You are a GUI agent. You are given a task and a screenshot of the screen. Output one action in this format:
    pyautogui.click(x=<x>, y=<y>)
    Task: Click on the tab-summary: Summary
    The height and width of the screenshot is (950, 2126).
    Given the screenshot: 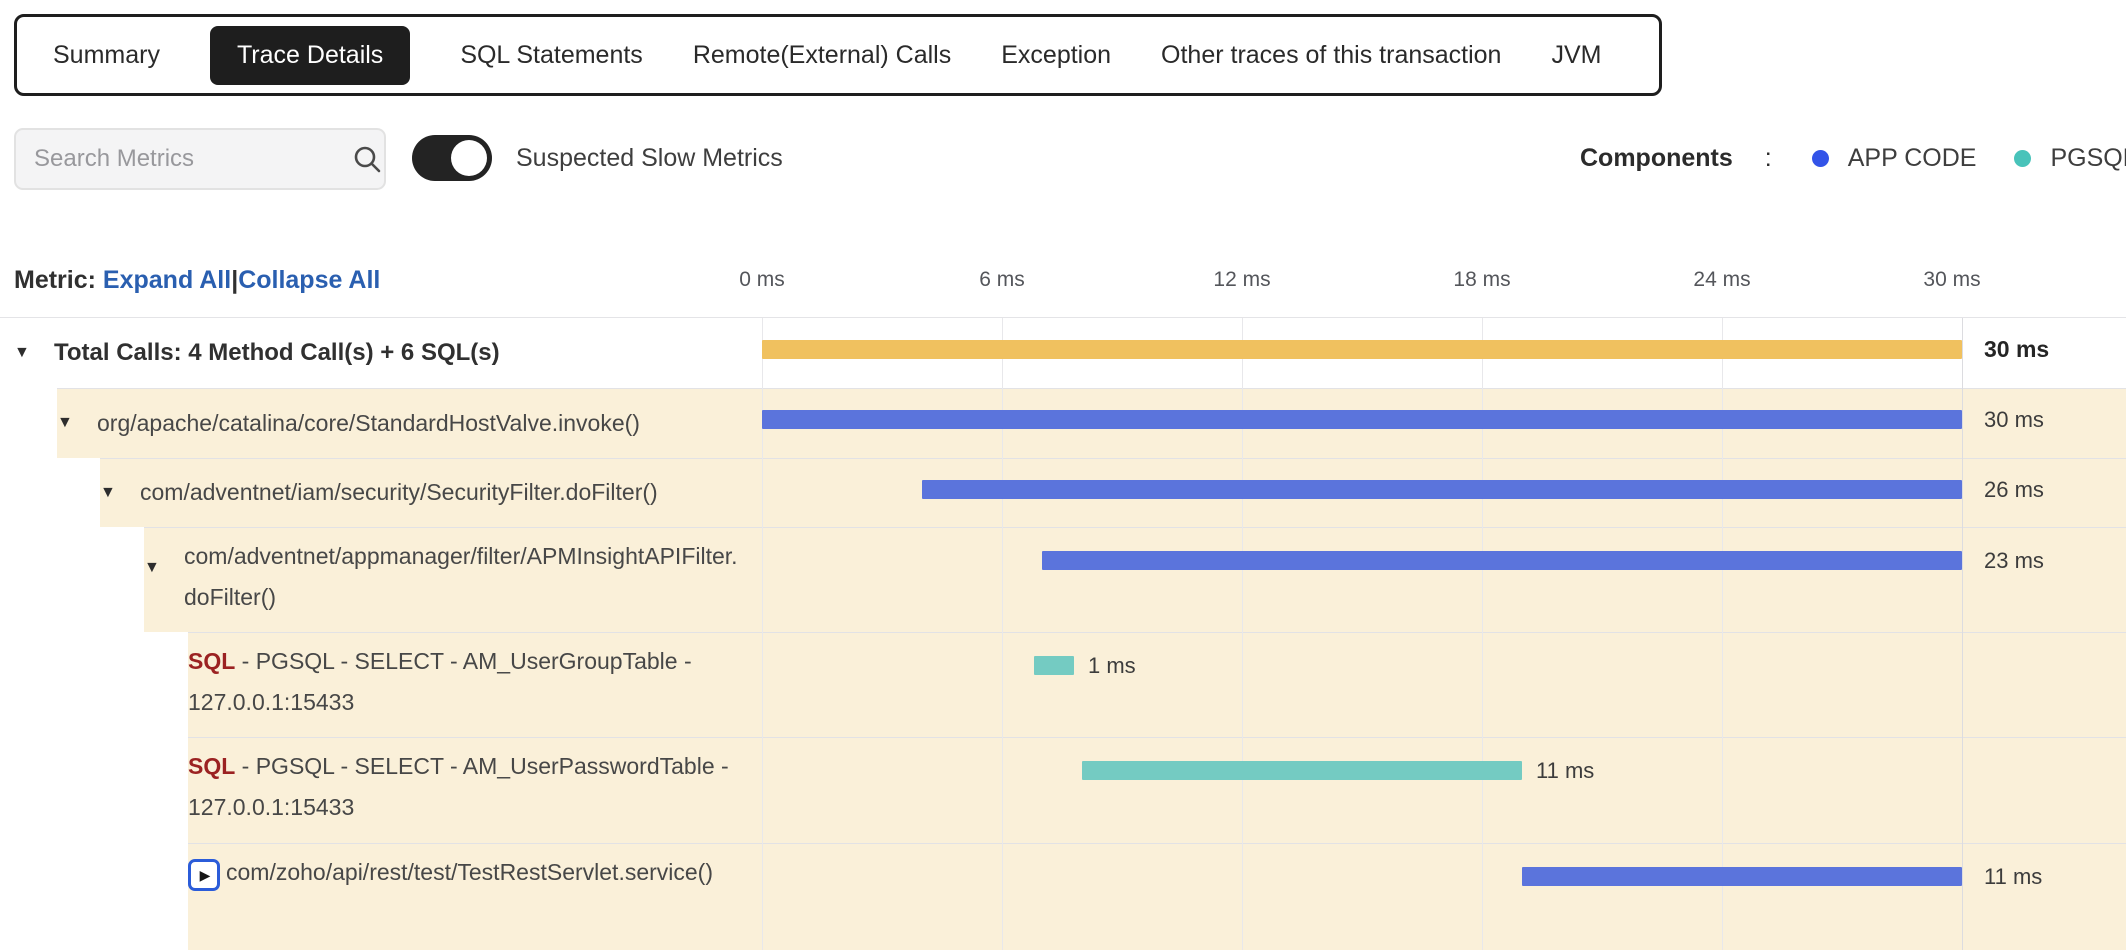 What is the action you would take?
    pyautogui.click(x=106, y=54)
    